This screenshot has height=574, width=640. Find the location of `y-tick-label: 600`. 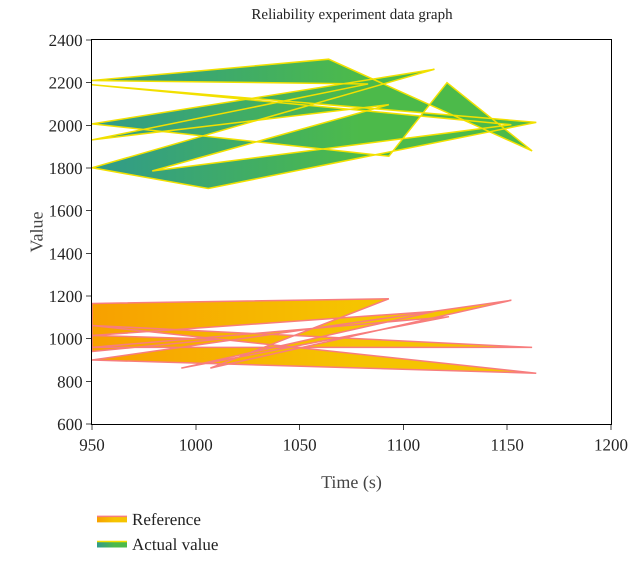

y-tick-label: 600 is located at coordinates (70, 424).